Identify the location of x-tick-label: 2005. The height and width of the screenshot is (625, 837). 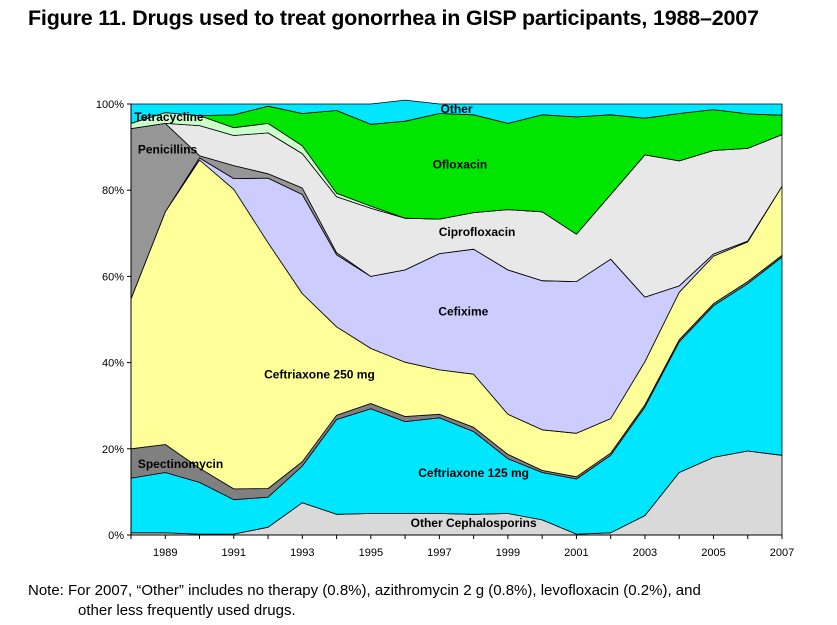
(713, 553).